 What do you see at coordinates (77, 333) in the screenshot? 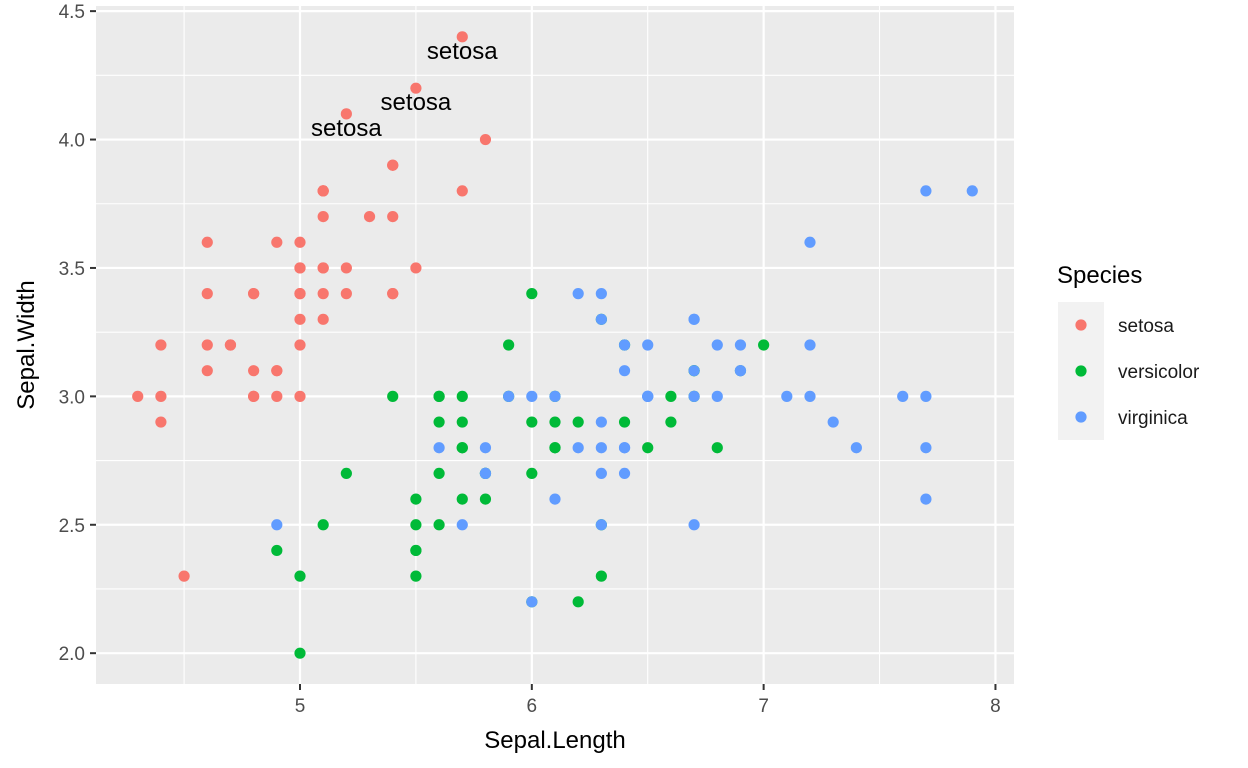
I see `y-axis: 2.0 2.5 3.0 3.5 4.0 4.5` at bounding box center [77, 333].